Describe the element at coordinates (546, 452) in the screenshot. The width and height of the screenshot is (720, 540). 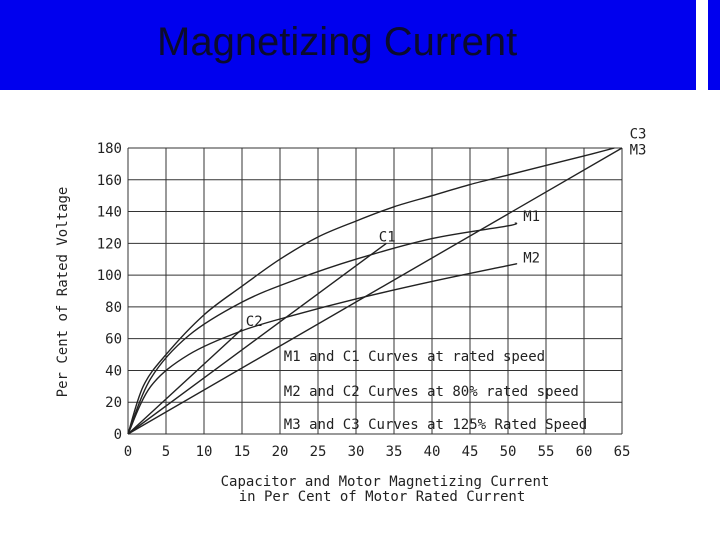
I see `x-tick-label: 55` at that location.